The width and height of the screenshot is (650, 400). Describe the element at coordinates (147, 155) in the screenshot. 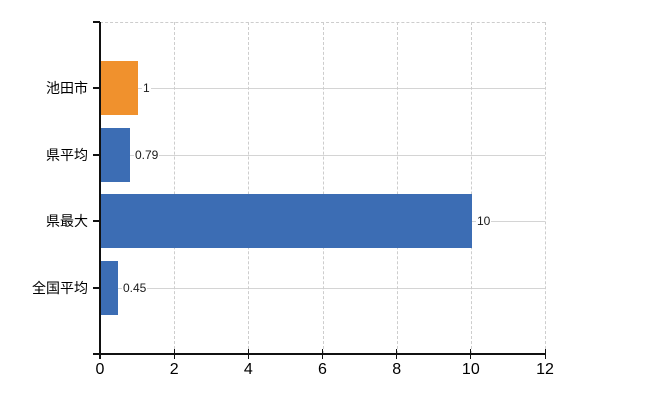

I see `value-label: 0.79` at that location.